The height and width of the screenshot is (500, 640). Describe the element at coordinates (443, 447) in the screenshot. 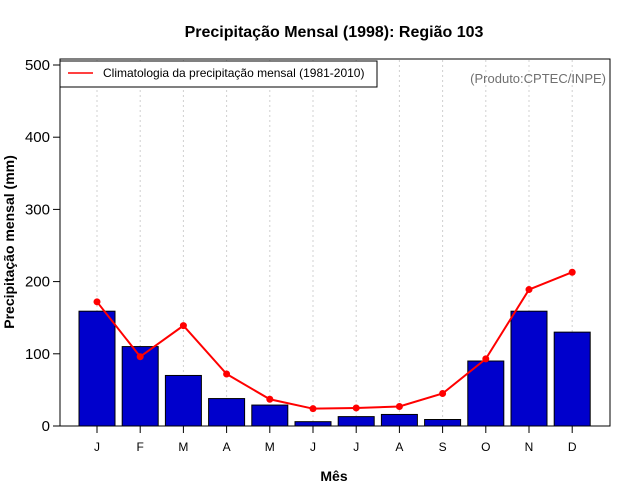

I see `x-tick-label: S` at that location.